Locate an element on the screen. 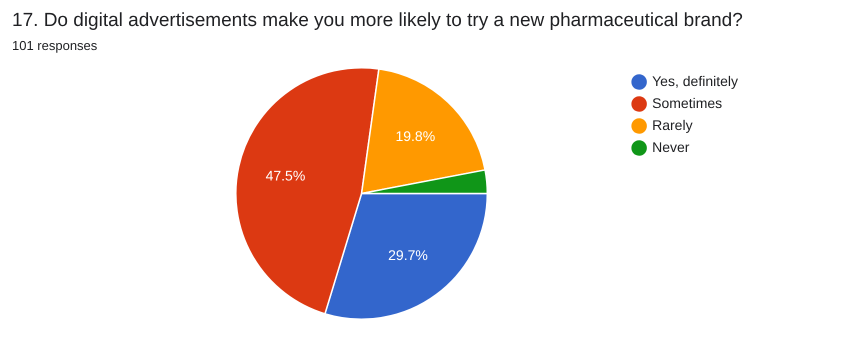  legend-label: Rarely is located at coordinates (672, 124).